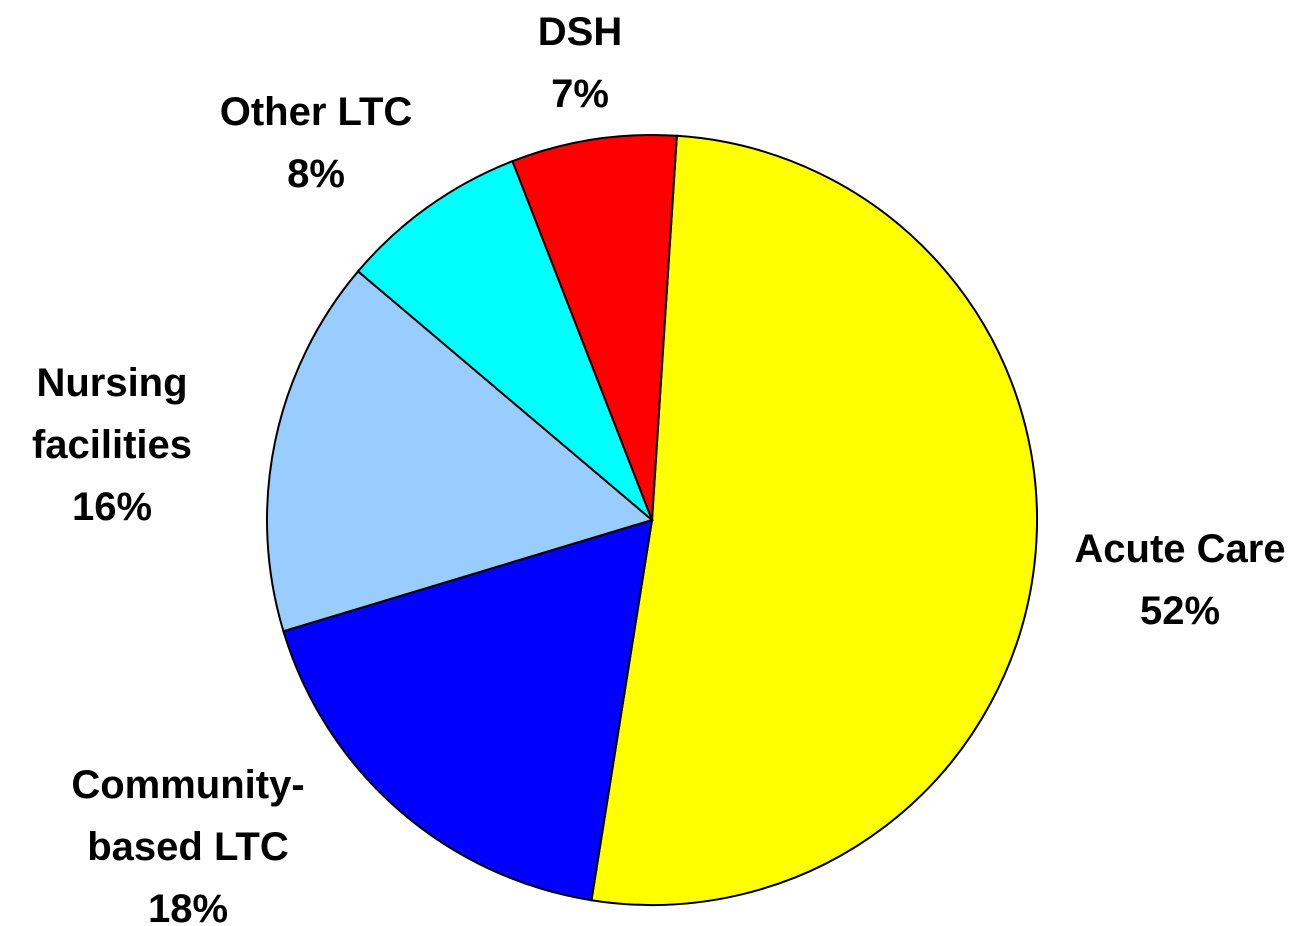  What do you see at coordinates (580, 94) in the screenshot?
I see `value-label: 7%` at bounding box center [580, 94].